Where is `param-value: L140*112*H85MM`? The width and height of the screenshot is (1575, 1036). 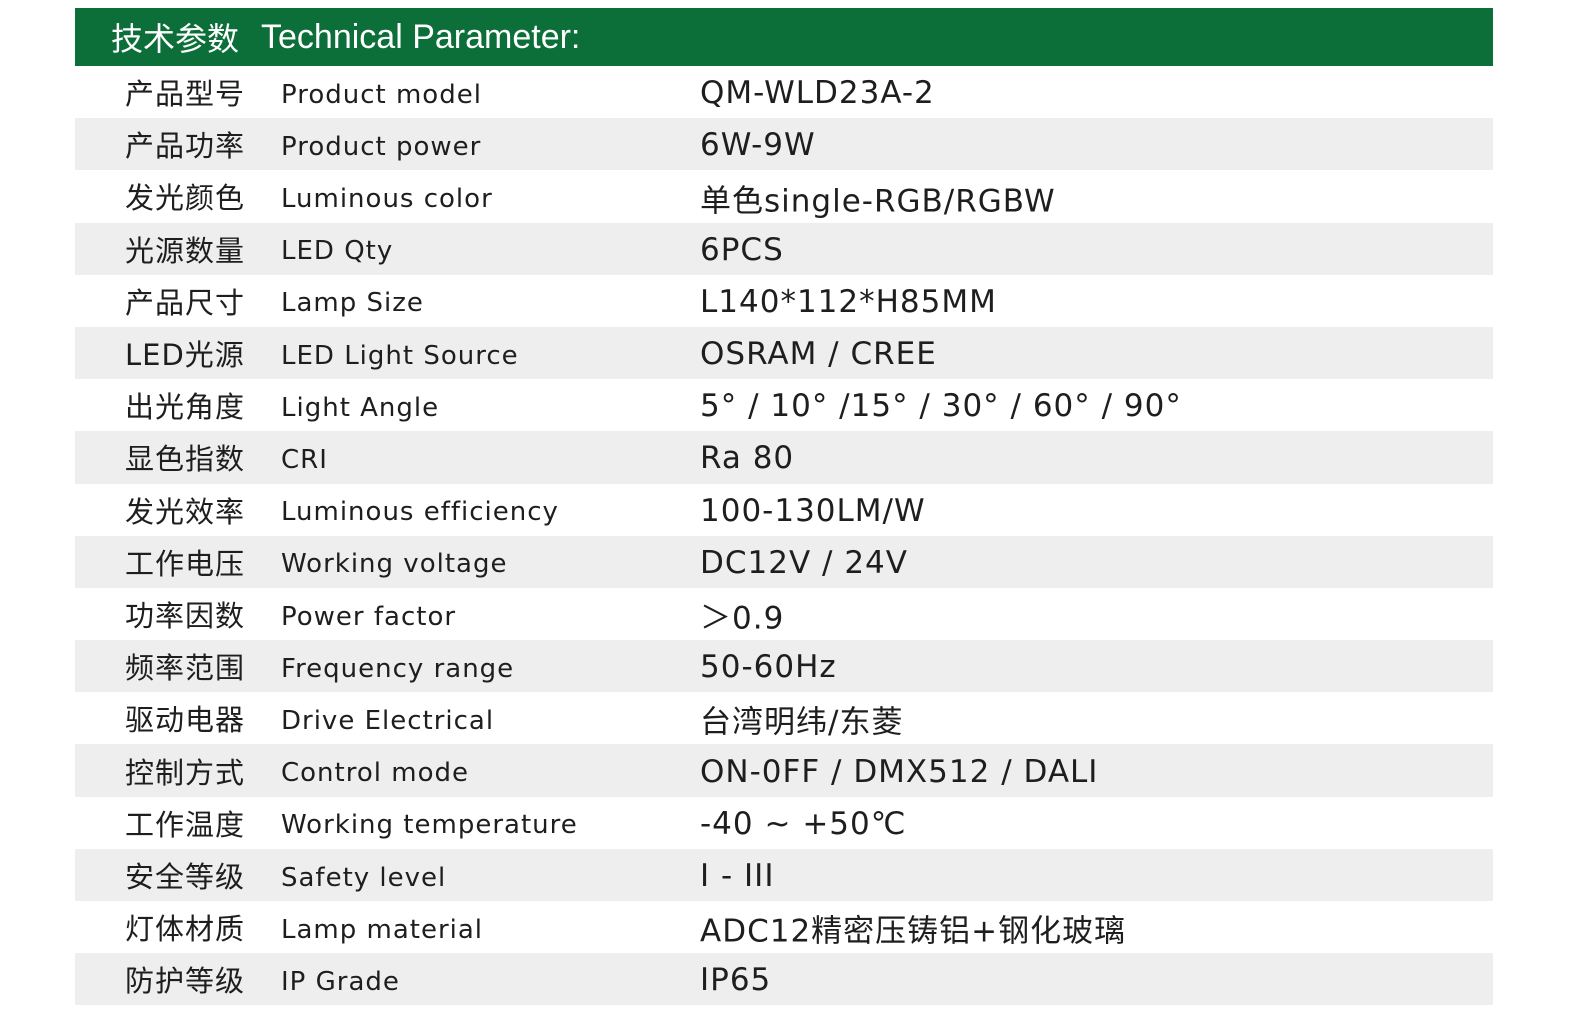
param-value: L140*112*H85MM is located at coordinates (848, 301).